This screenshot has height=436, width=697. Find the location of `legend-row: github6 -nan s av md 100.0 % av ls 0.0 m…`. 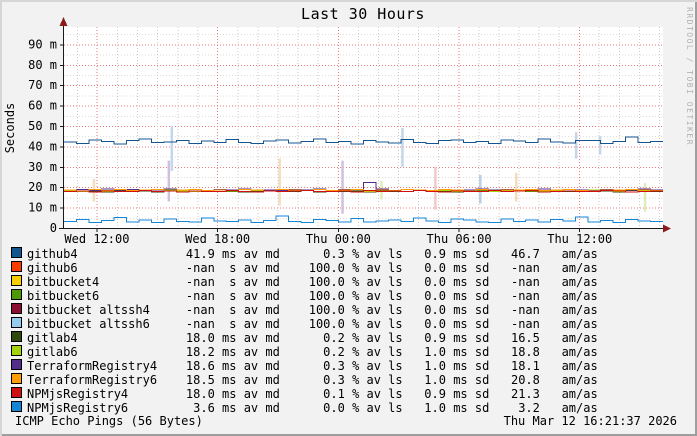

legend-row: github6 -nan s av md 100.0 % av ls 0.0 m… is located at coordinates (348, 268).